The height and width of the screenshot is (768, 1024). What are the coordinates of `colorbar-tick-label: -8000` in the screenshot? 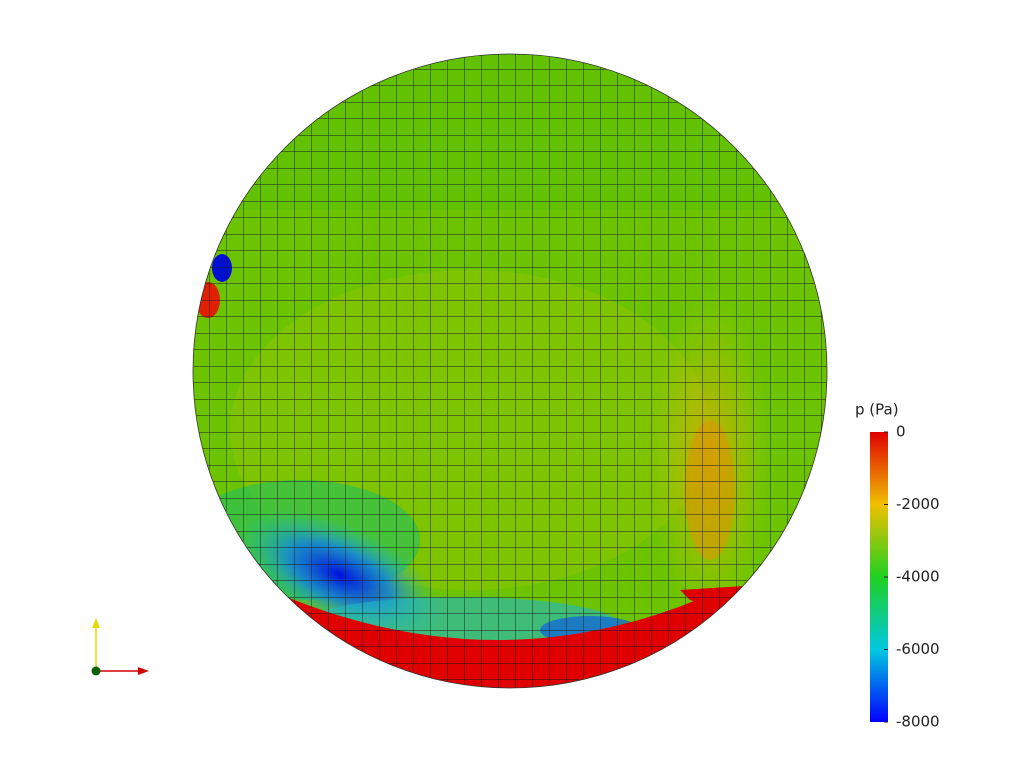 It's located at (918, 722).